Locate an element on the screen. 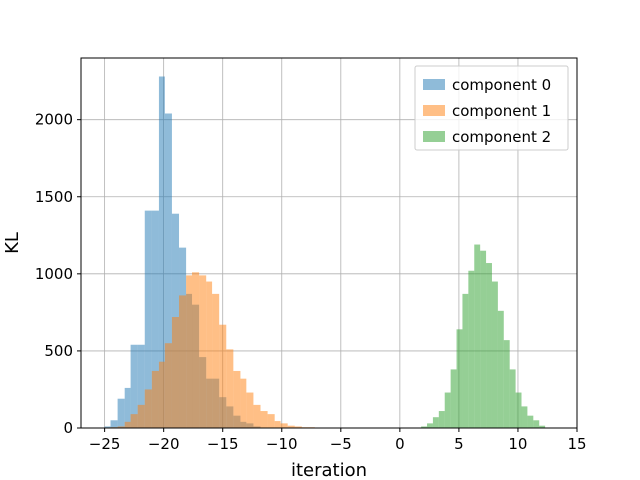  x-tick-label: −15 is located at coordinates (223, 444).